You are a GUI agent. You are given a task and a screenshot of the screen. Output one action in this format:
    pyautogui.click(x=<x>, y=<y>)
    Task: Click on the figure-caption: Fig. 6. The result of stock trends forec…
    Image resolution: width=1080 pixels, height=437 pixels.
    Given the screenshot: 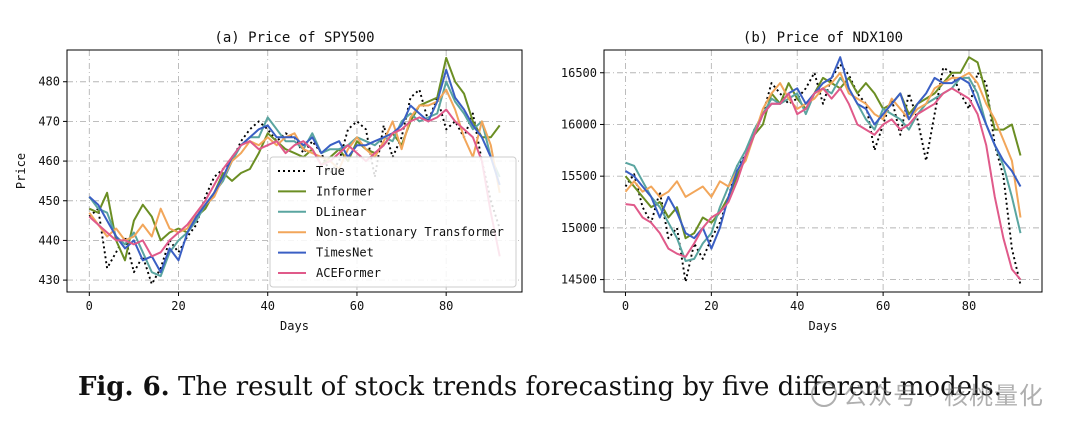 What is the action you would take?
    pyautogui.click(x=540, y=387)
    